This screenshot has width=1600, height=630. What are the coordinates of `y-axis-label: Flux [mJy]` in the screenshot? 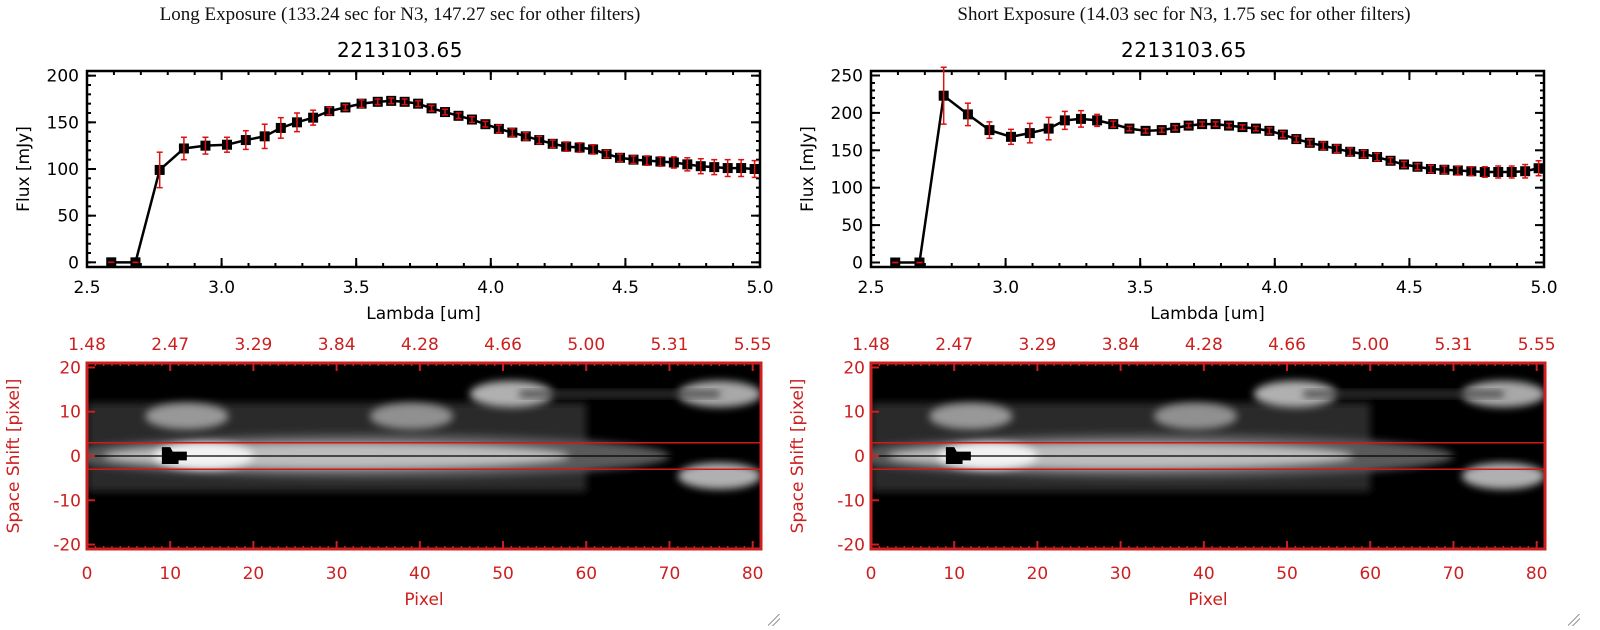 It's located at (808, 169).